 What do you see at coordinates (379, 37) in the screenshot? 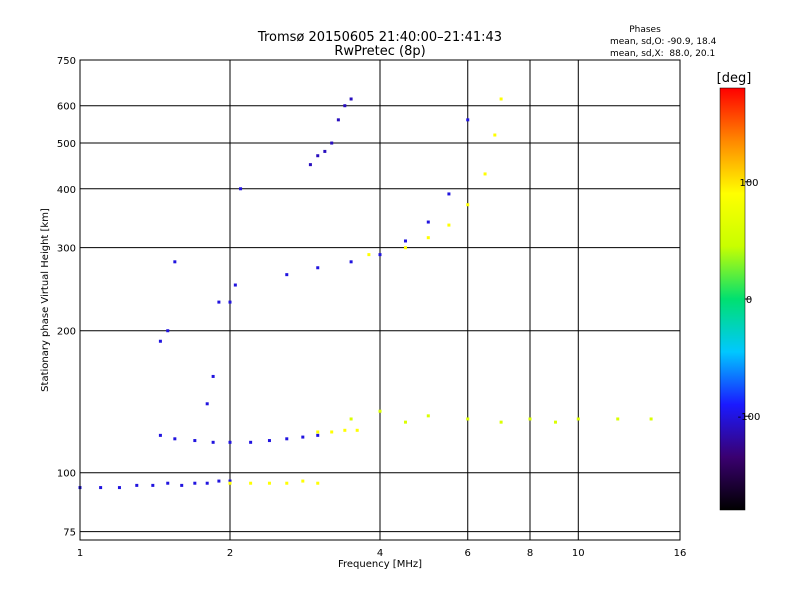
I see `chart-title: Tromsø 20150605 21:40:00–21:41:43` at bounding box center [379, 37].